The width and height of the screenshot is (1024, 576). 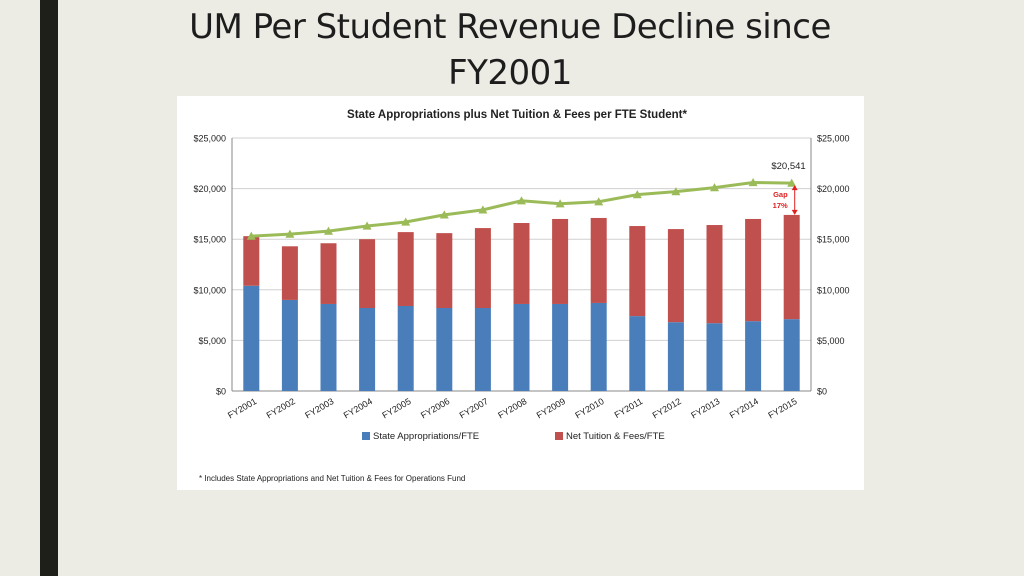 I want to click on y-tick-label-right: $15,000, so click(x=833, y=240).